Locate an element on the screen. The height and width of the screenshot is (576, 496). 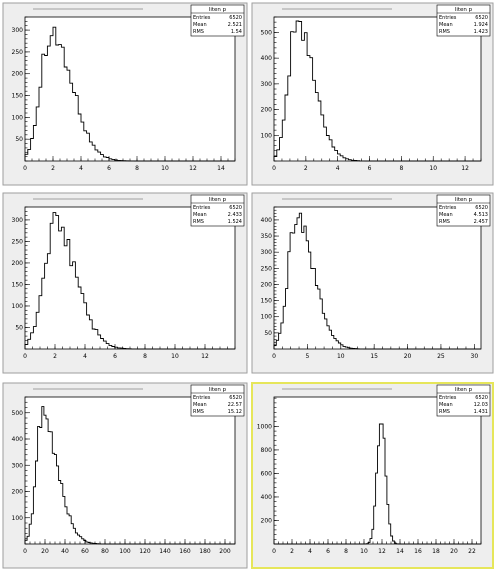
x-tick-label: 5 is located at coordinates (307, 356).